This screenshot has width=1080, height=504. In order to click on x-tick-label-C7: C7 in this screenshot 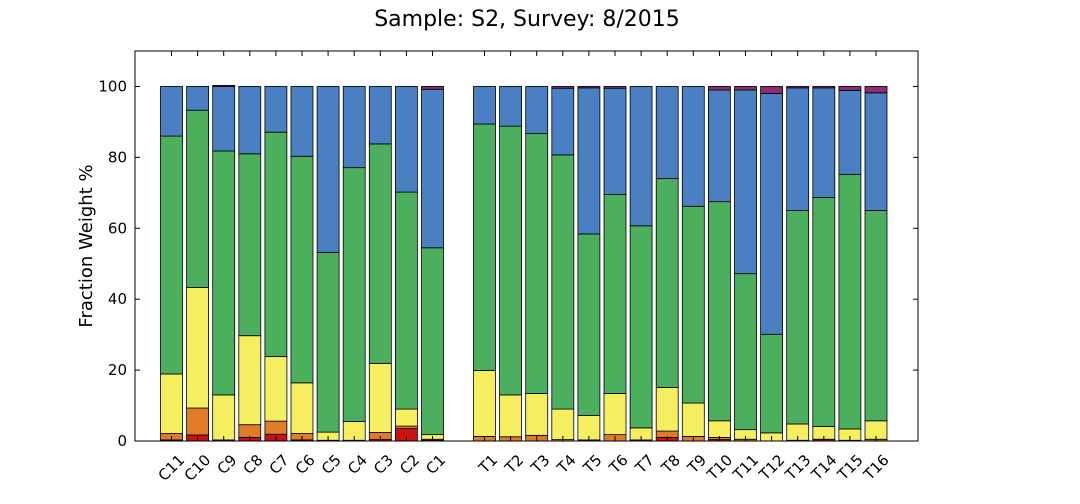, I will do `click(279, 464)`.